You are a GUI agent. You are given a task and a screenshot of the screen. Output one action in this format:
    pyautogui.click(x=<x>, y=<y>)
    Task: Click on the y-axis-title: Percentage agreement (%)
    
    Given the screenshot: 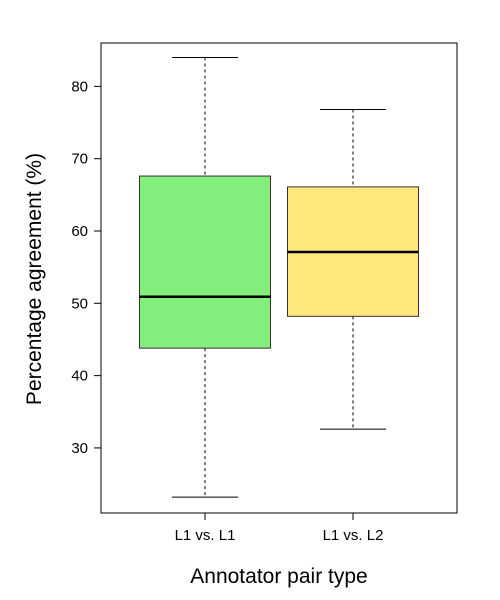 What is the action you would take?
    pyautogui.click(x=34, y=279)
    